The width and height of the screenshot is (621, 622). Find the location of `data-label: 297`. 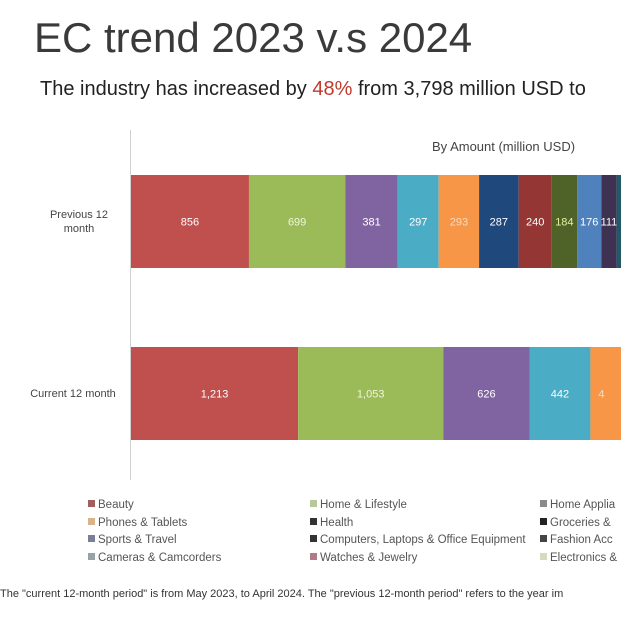

data-label: 297 is located at coordinates (418, 223).